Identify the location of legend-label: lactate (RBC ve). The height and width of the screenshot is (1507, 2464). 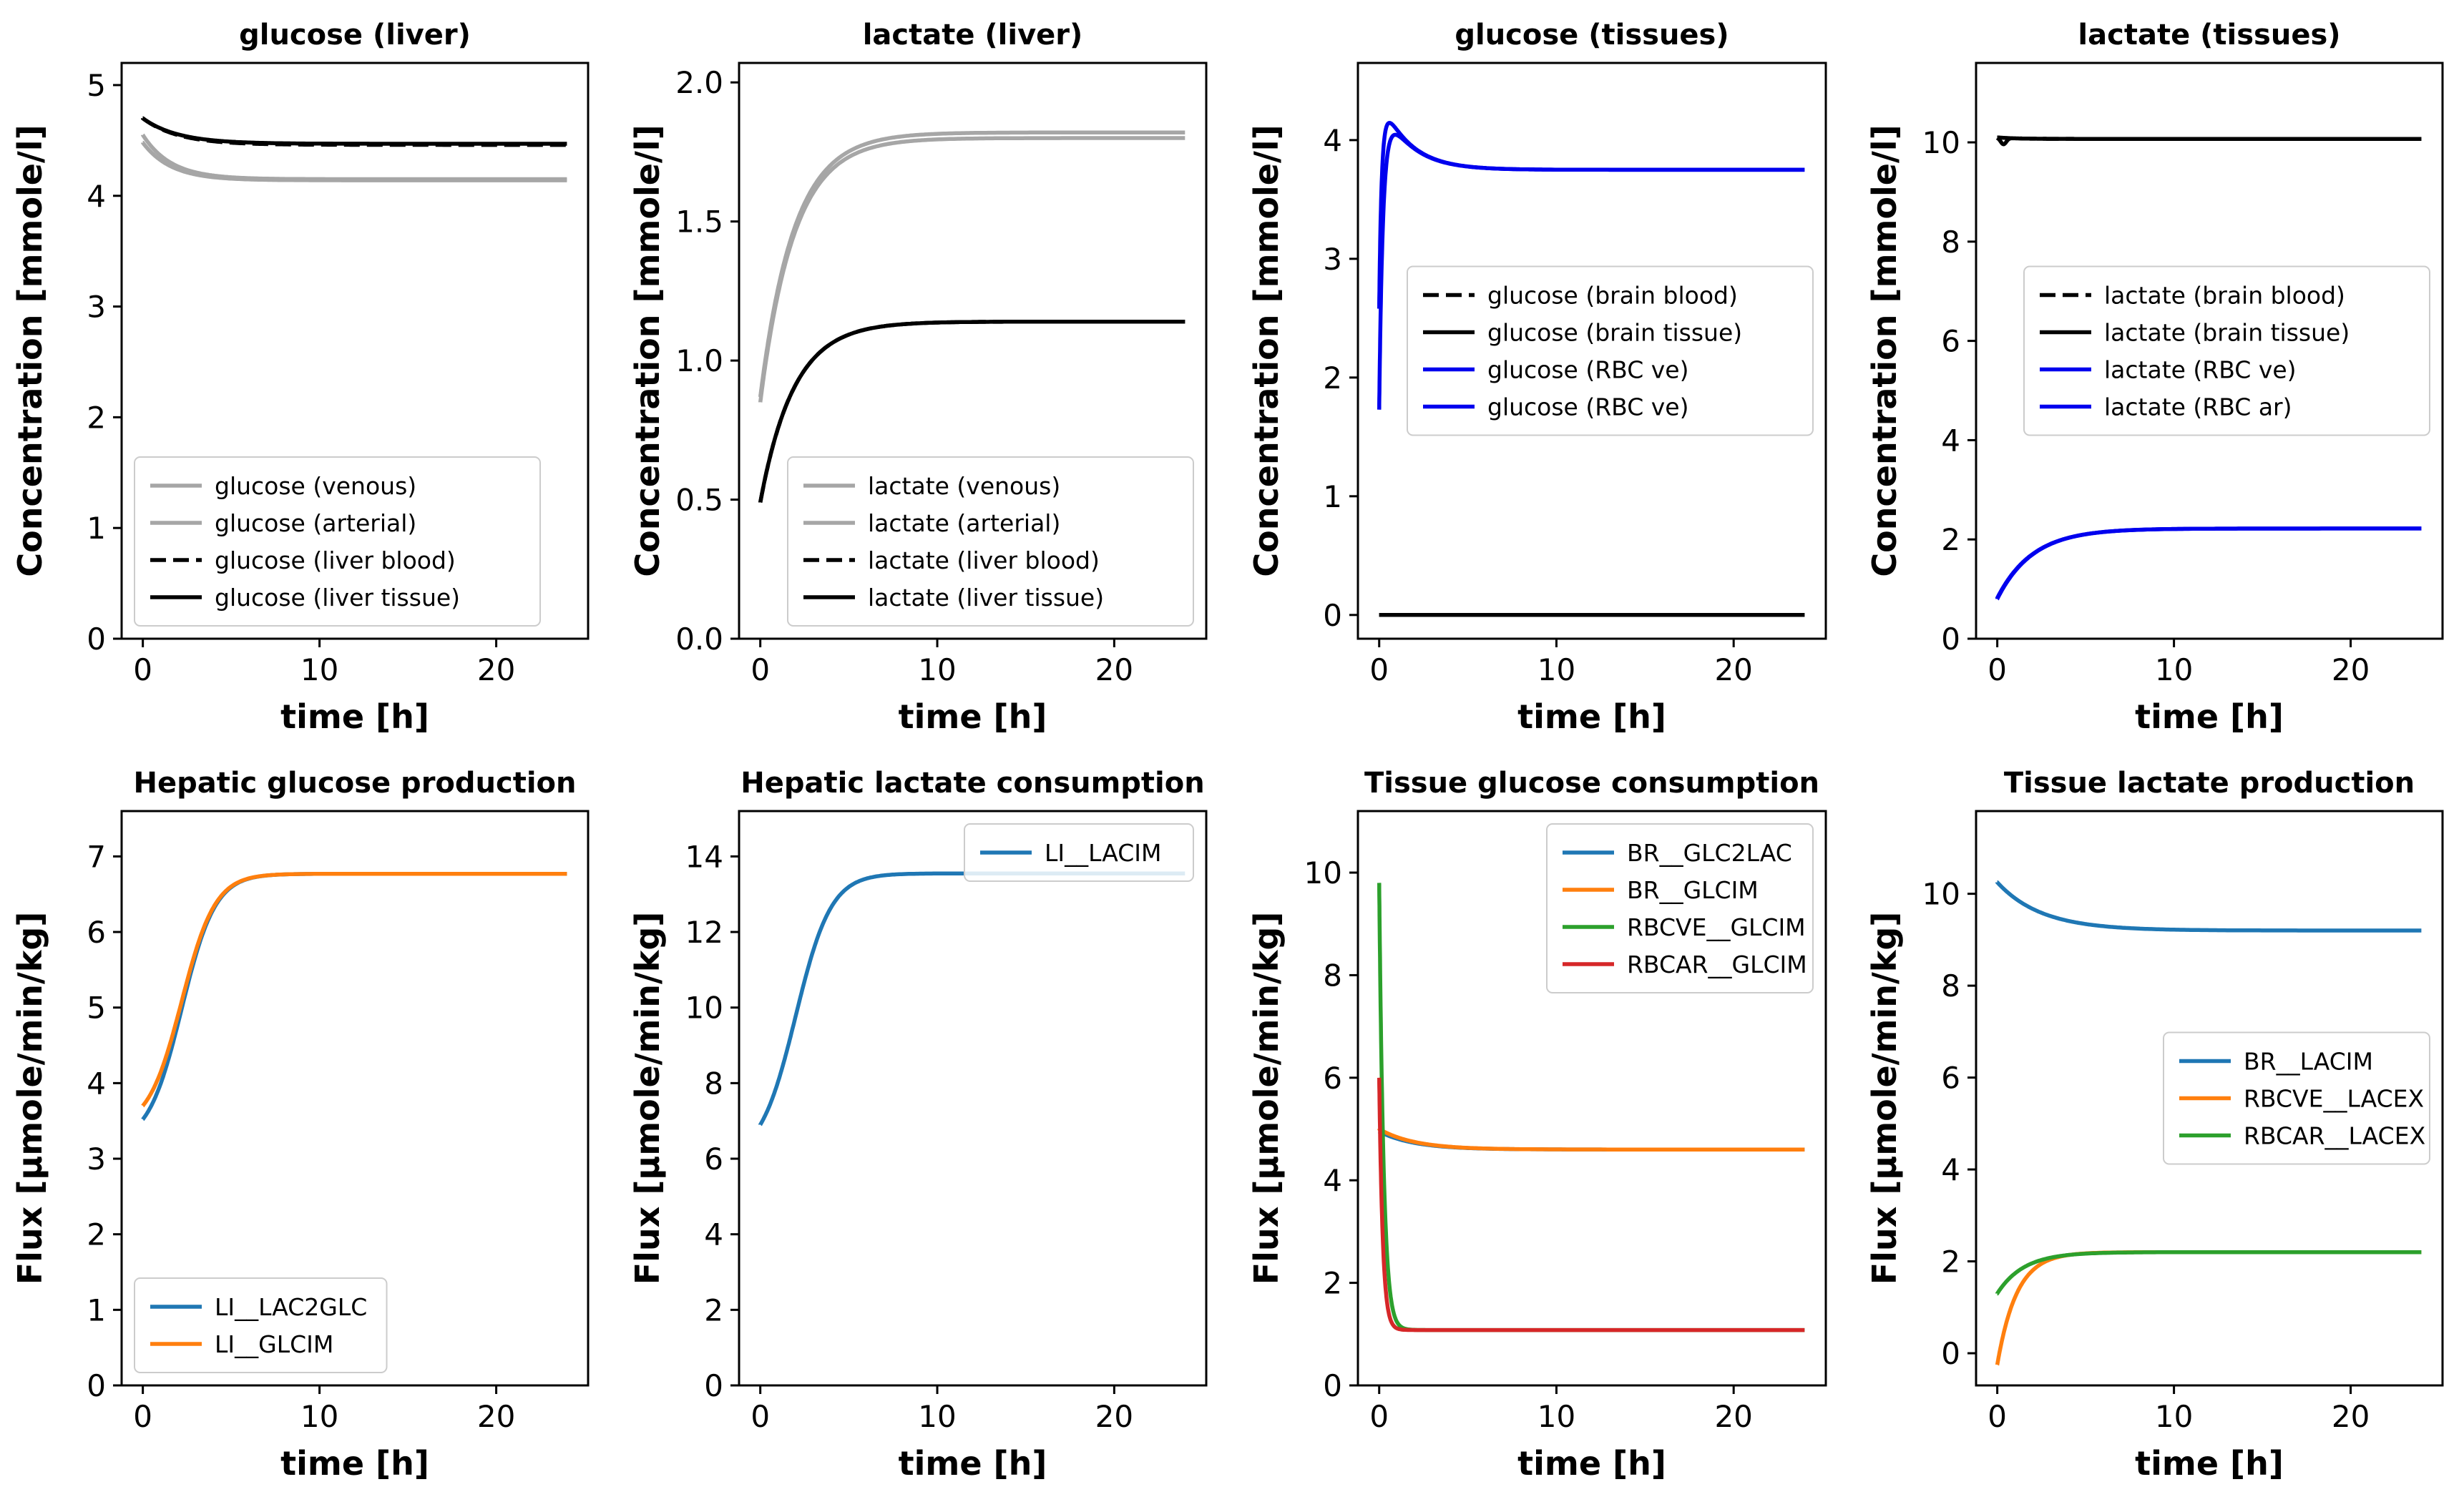
(2200, 370).